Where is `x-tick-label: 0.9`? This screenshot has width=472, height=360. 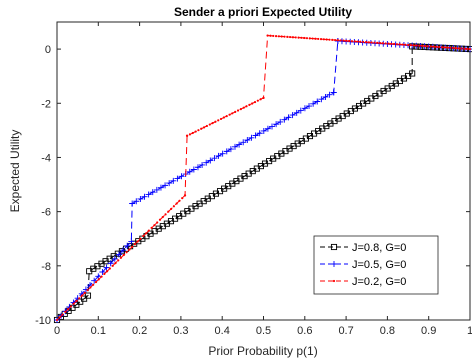
x-tick-label: 0.9 is located at coordinates (428, 331).